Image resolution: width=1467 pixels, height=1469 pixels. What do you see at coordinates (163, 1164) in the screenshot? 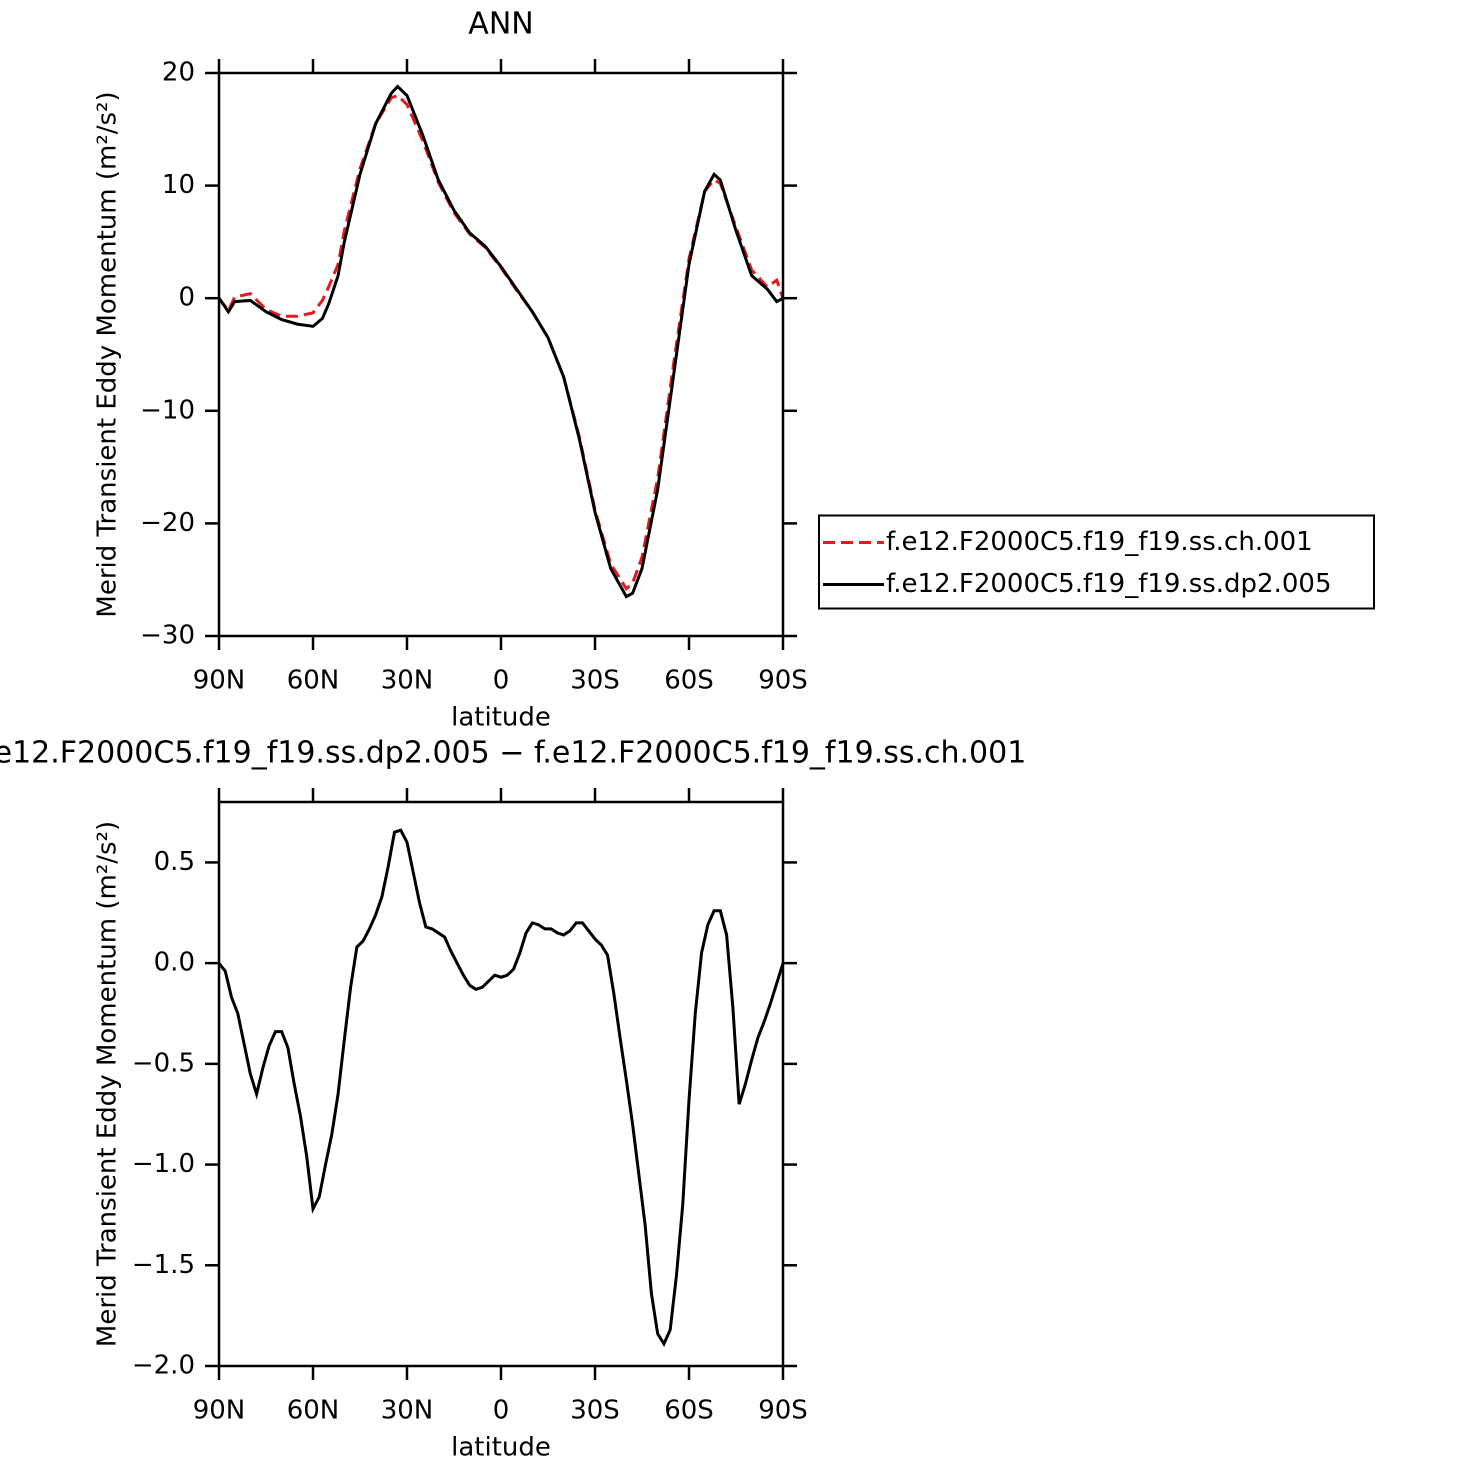
I see `y-tick-label: −1.0` at bounding box center [163, 1164].